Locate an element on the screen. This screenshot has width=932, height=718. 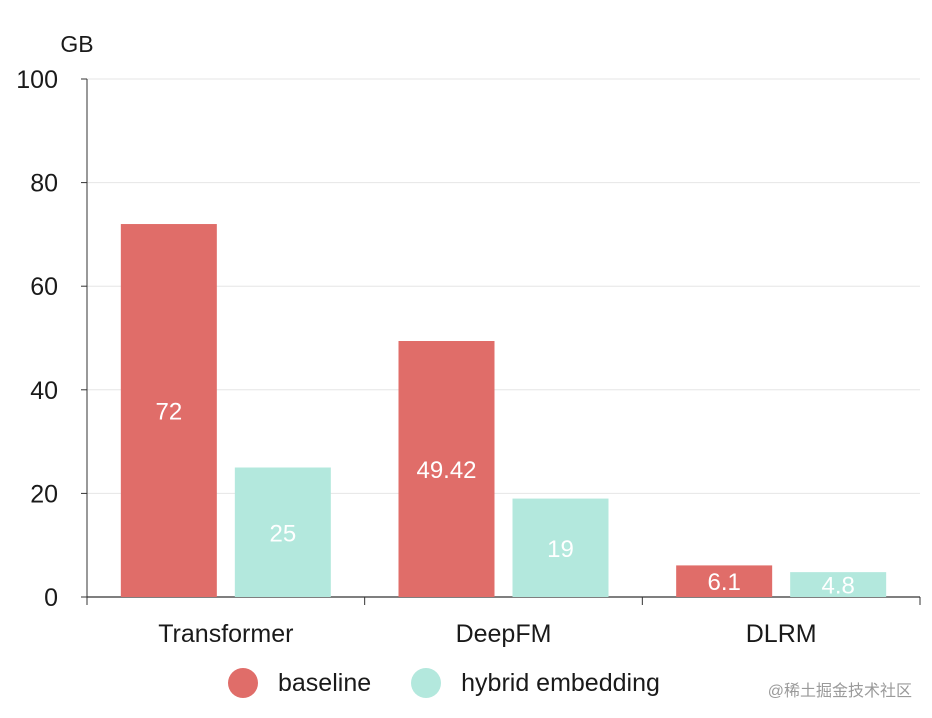
legend-item-baseline: baseline is located at coordinates (299, 683).